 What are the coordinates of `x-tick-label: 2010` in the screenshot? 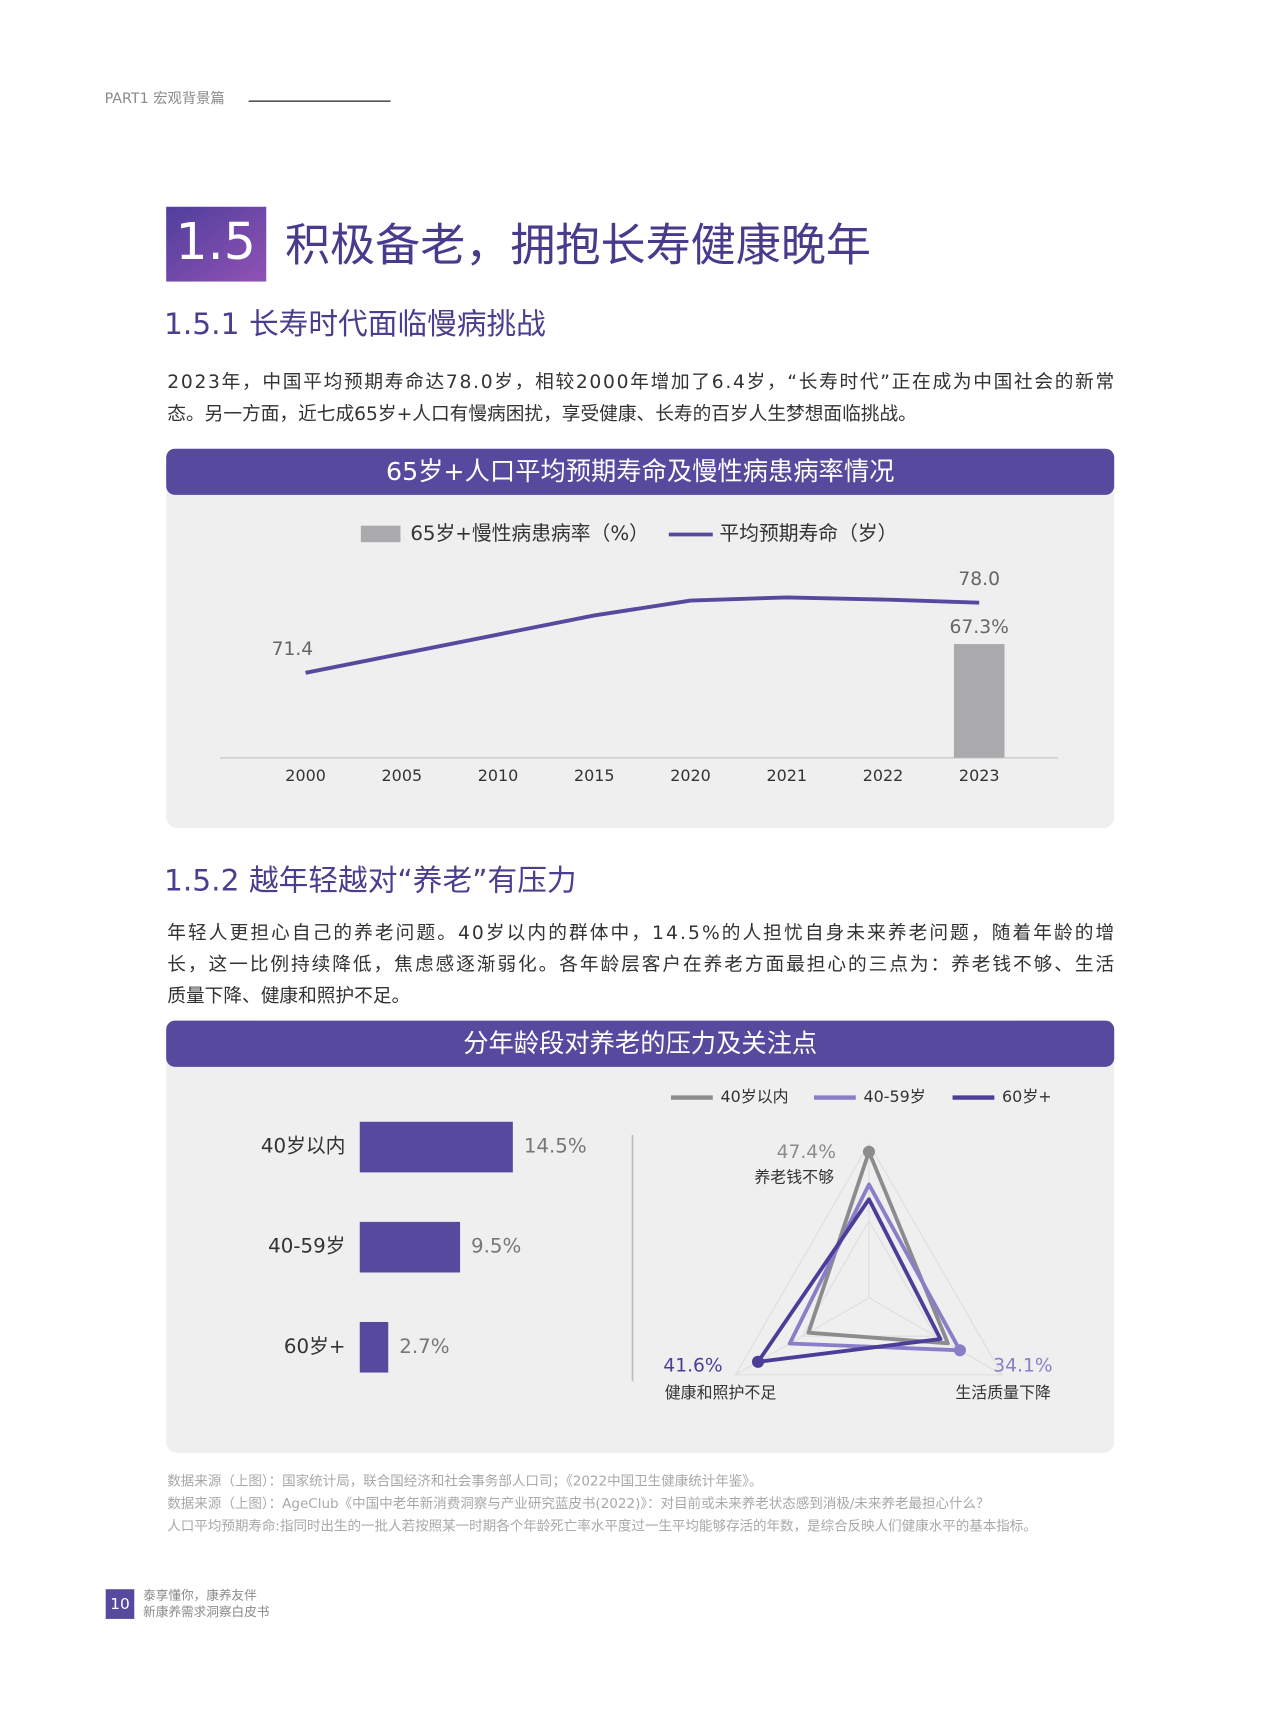 It's located at (498, 775).